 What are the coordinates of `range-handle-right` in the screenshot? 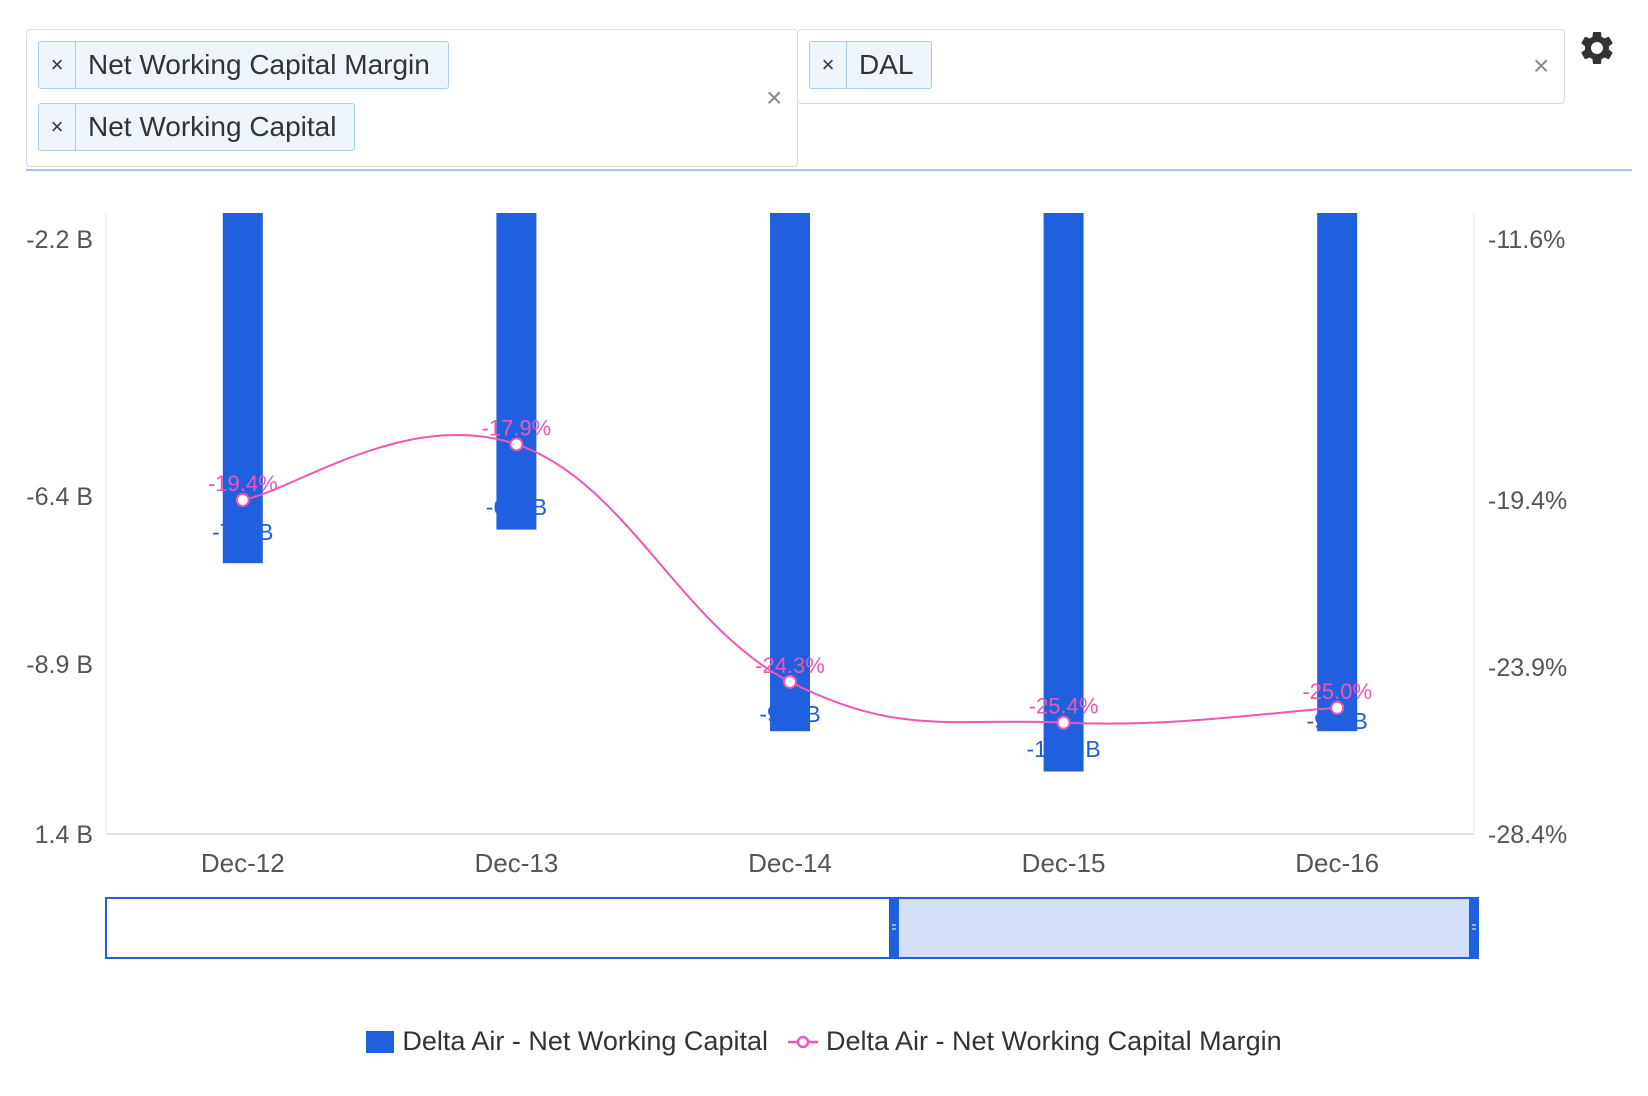 It's located at (1474, 928).